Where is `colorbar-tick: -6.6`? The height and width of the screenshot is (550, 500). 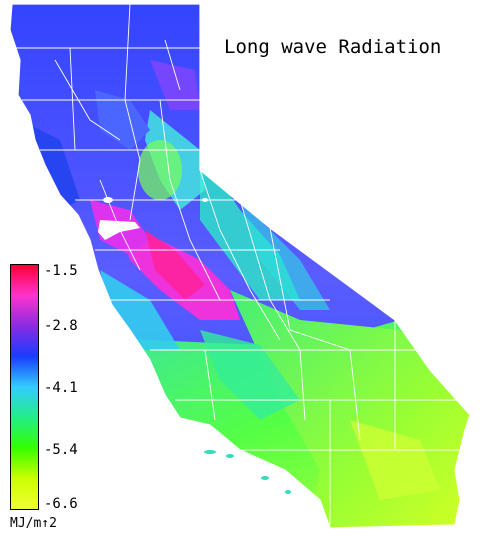
colorbar-tick: -6.6 is located at coordinates (61, 504).